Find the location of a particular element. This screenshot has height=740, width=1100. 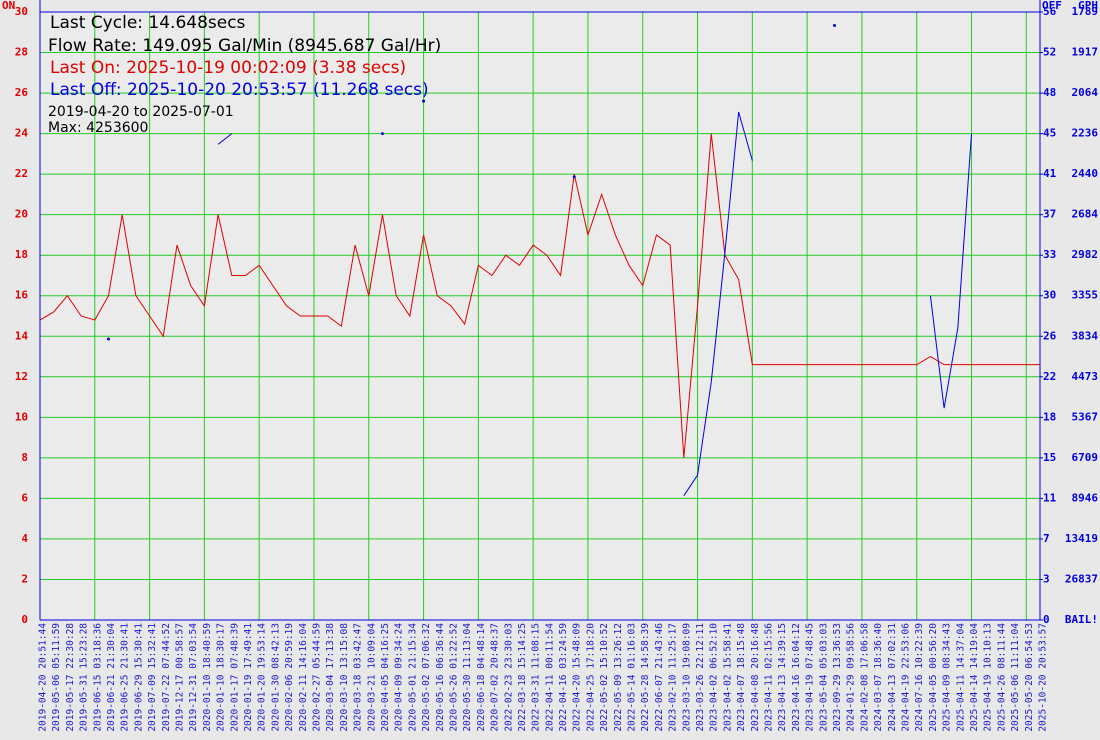

x-tick-label: 2022-04-16 03:24:59 is located at coordinates (563, 677).